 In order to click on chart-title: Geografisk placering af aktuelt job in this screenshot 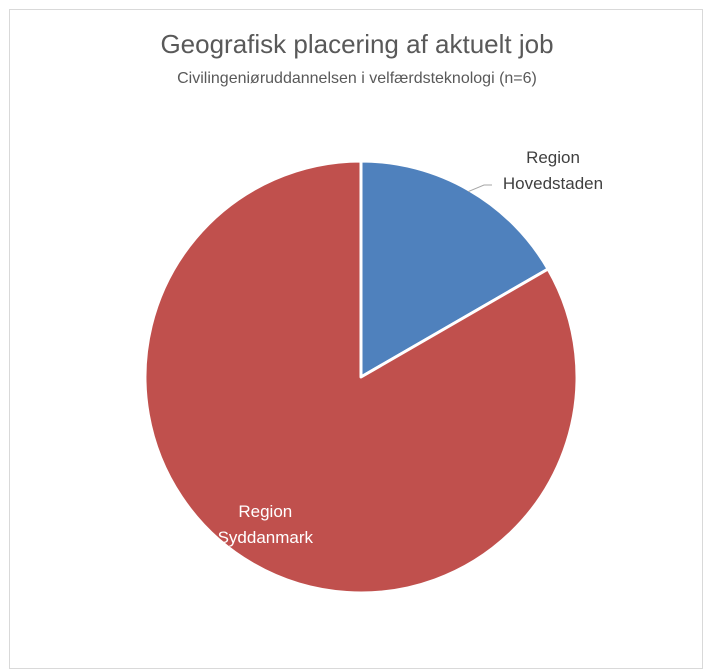, I will do `click(357, 44)`.